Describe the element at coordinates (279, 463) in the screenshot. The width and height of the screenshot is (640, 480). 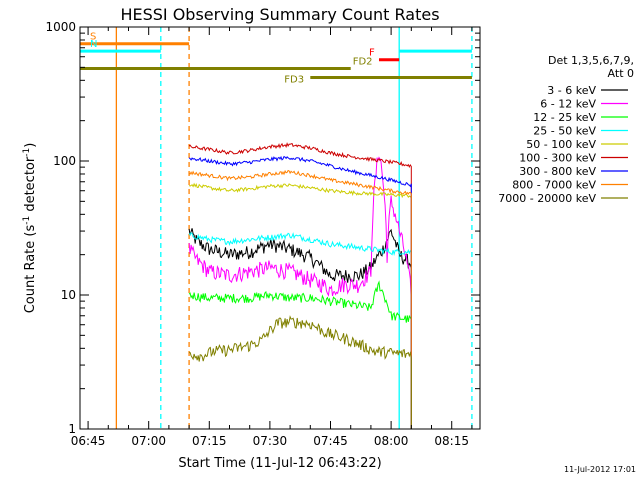
I see `x-axis-label: Start Time (11-Jul-12 06:43:22)` at that location.